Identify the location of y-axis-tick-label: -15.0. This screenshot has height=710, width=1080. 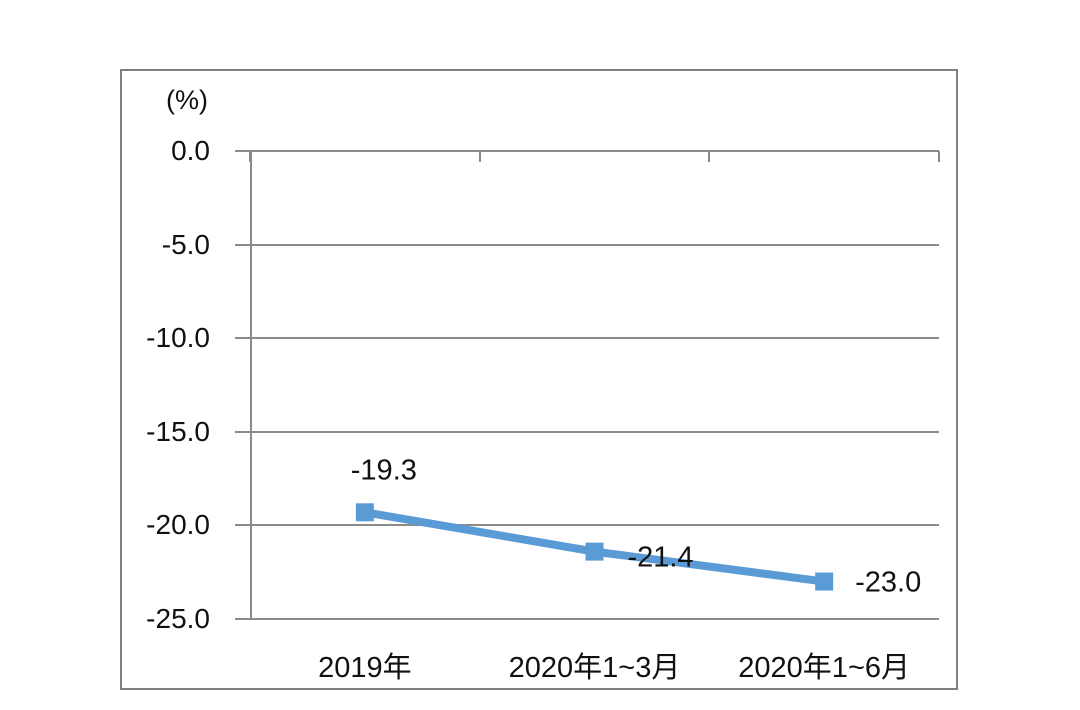
(178, 431).